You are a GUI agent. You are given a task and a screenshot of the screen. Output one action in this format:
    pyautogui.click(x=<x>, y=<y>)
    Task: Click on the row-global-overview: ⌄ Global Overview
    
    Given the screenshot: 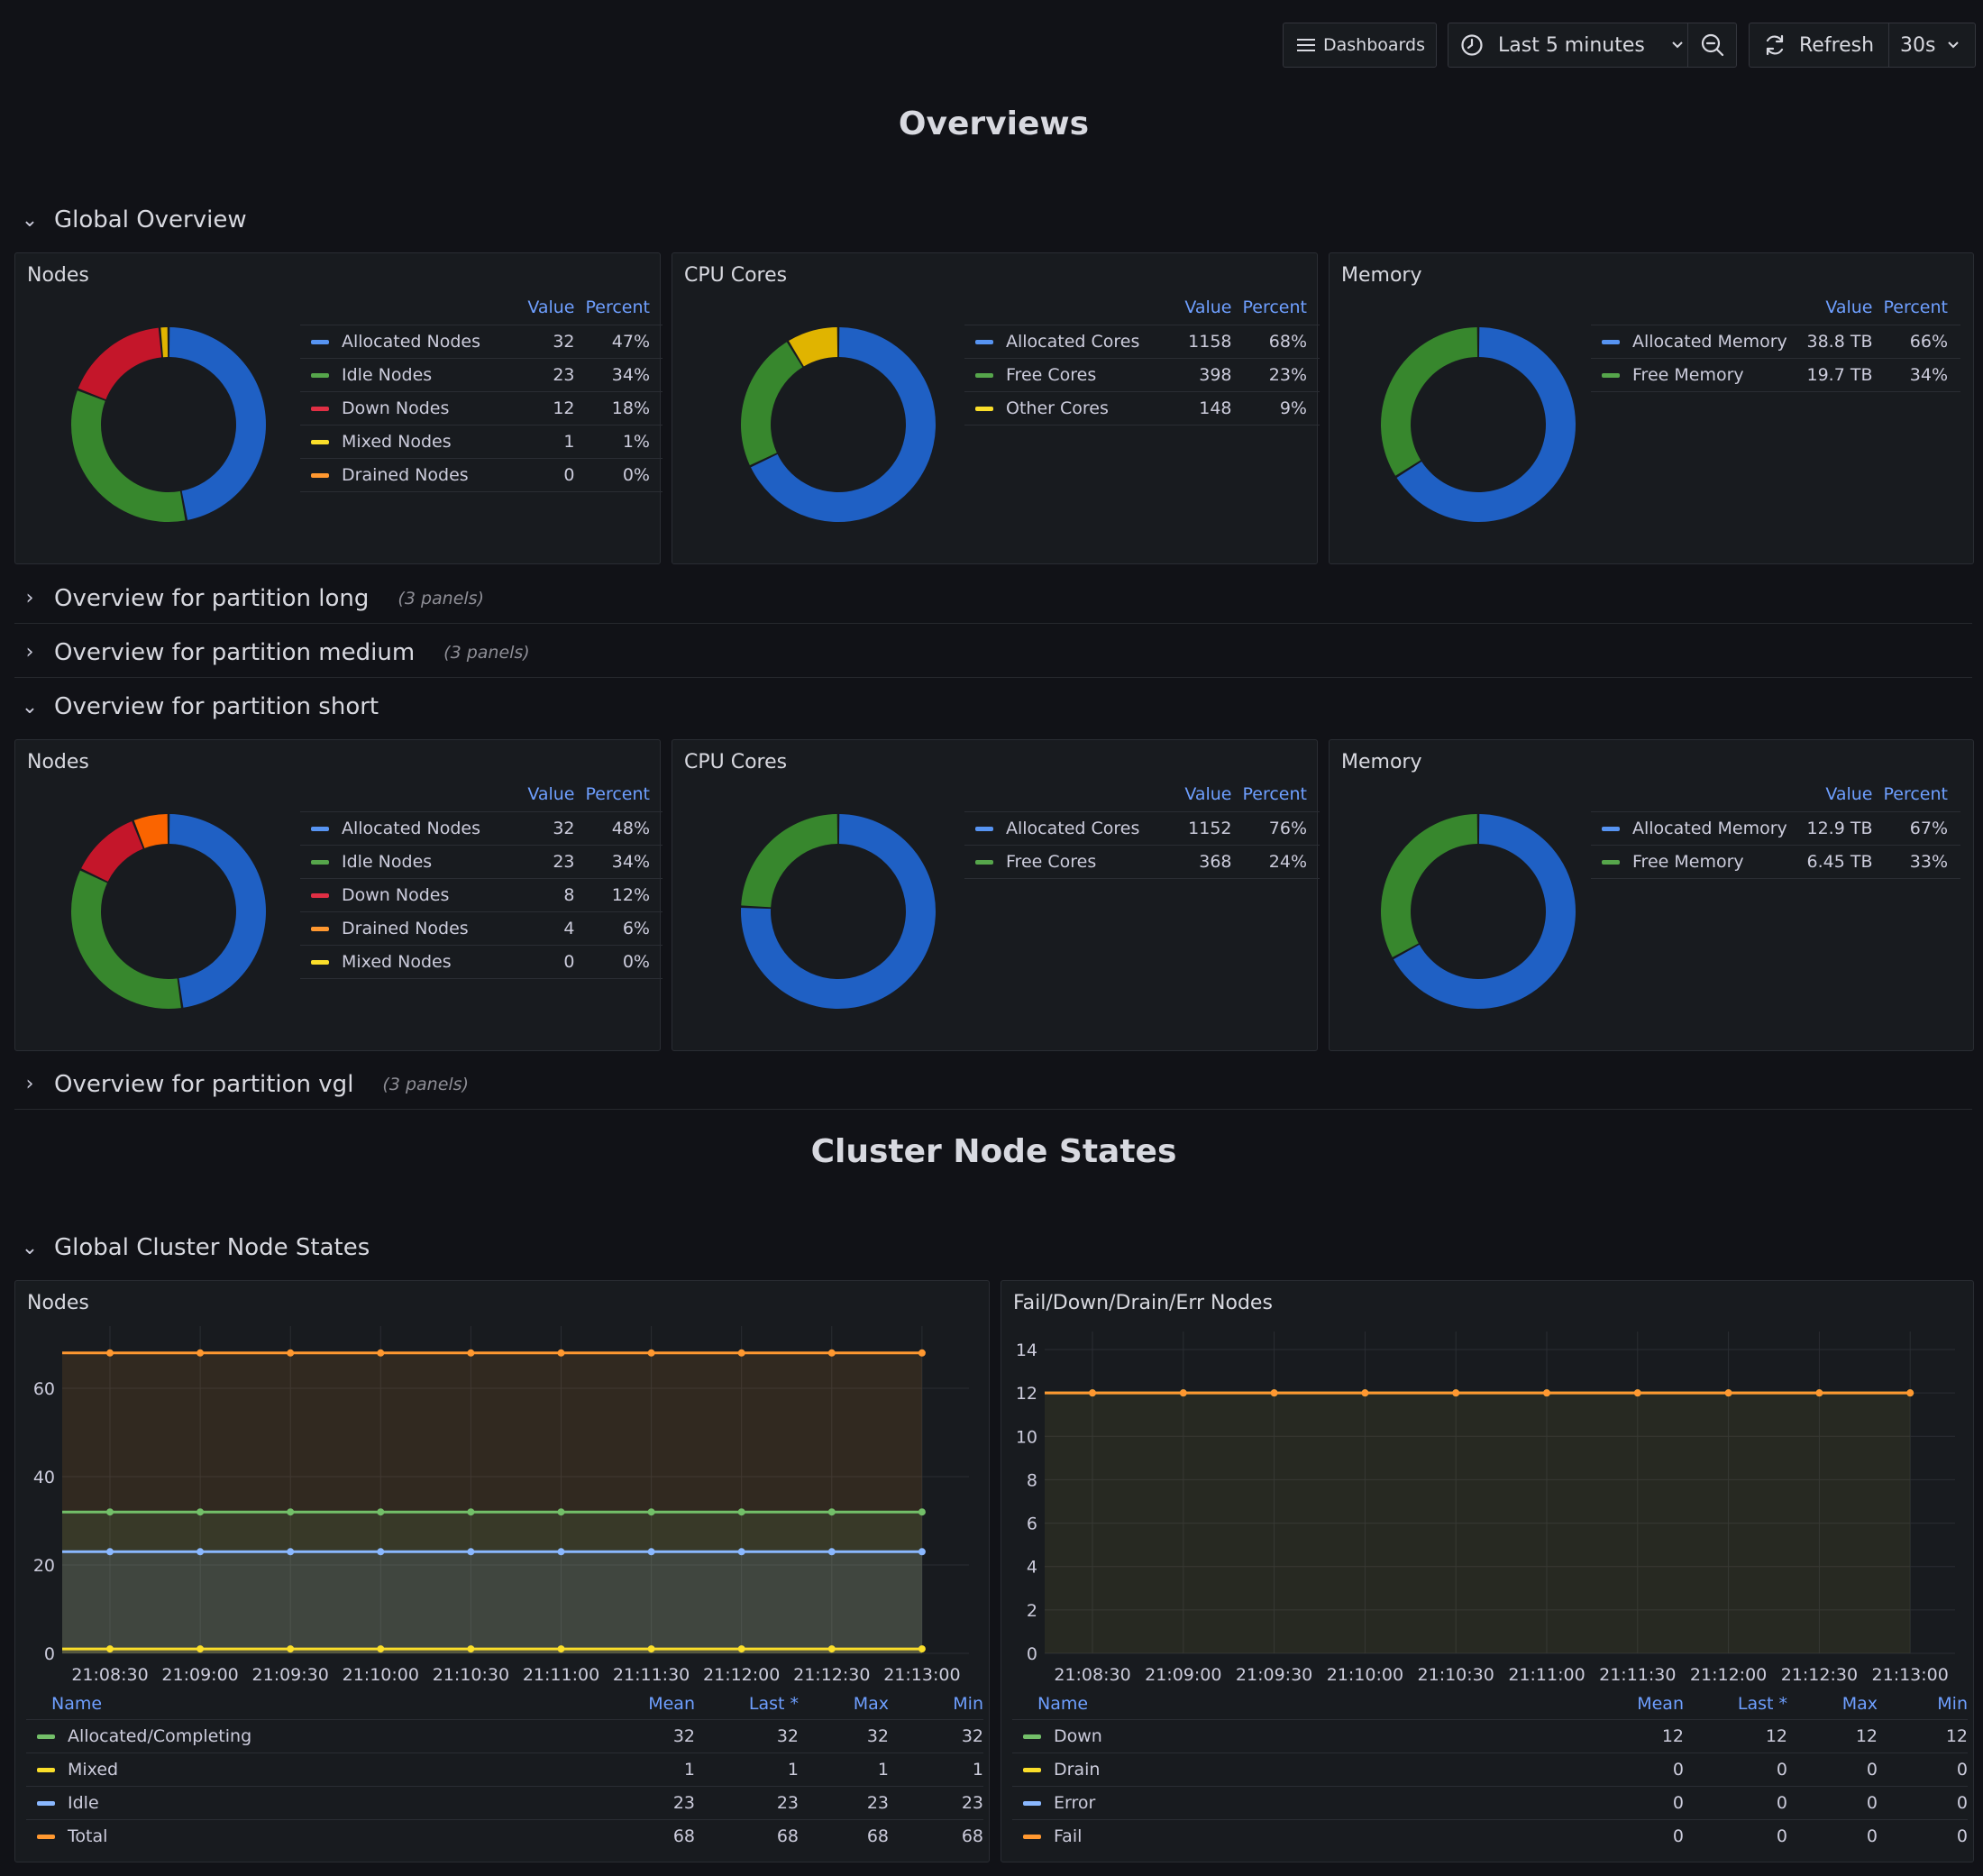 What is the action you would take?
    pyautogui.click(x=993, y=220)
    